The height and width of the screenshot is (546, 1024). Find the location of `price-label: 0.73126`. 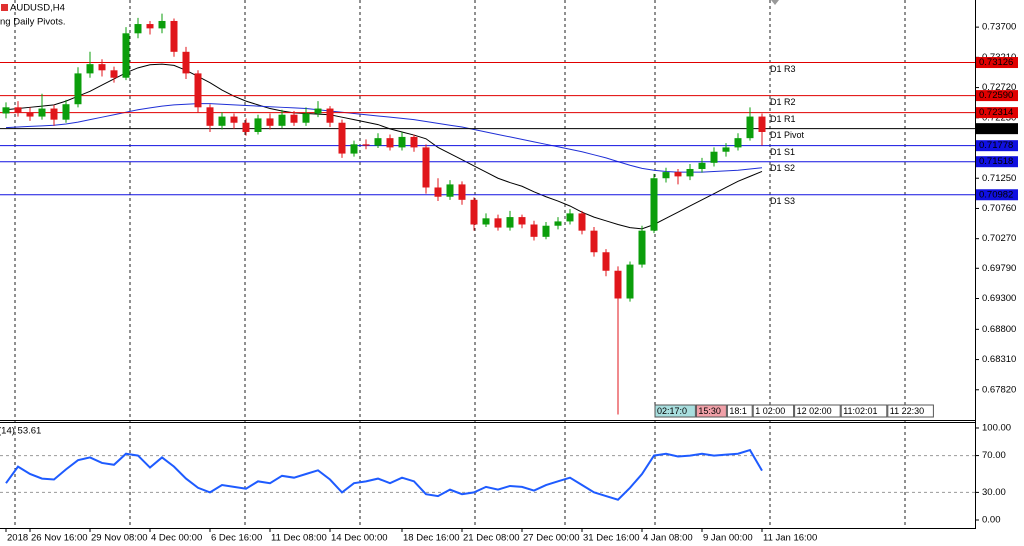

price-label: 0.73126 is located at coordinates (996, 62).